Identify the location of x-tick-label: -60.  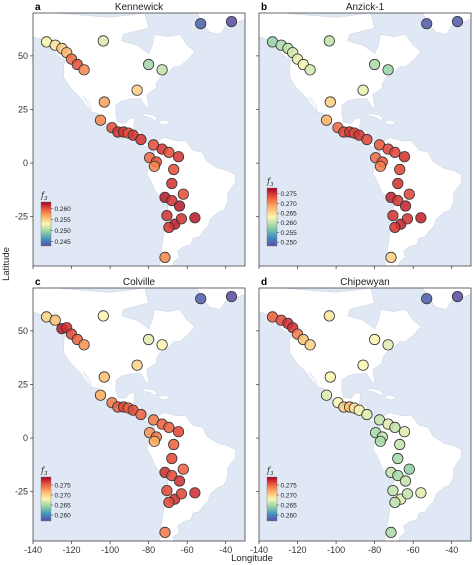
(413, 550).